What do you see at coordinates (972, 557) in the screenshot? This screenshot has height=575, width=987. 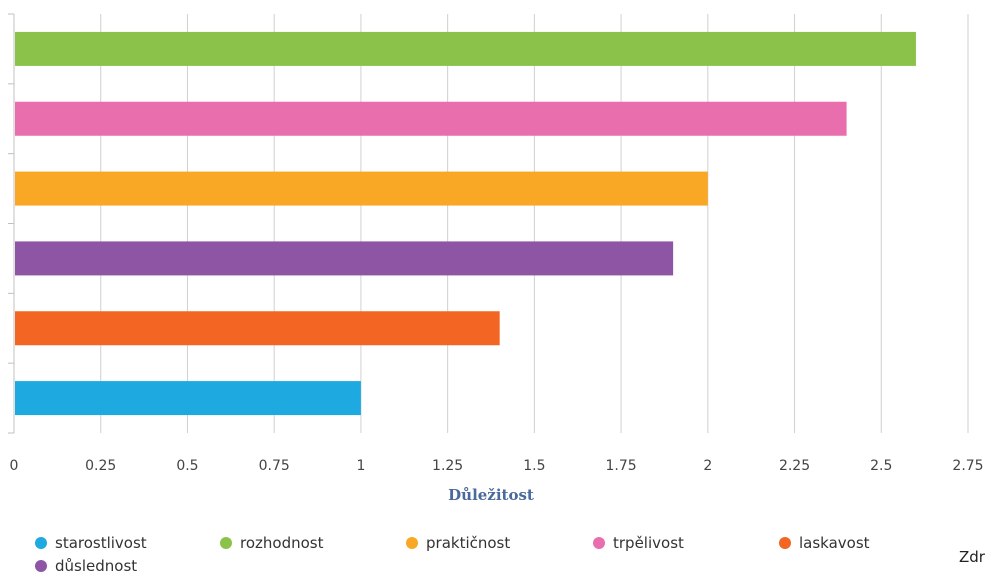 I see `source-note: Zdr` at bounding box center [972, 557].